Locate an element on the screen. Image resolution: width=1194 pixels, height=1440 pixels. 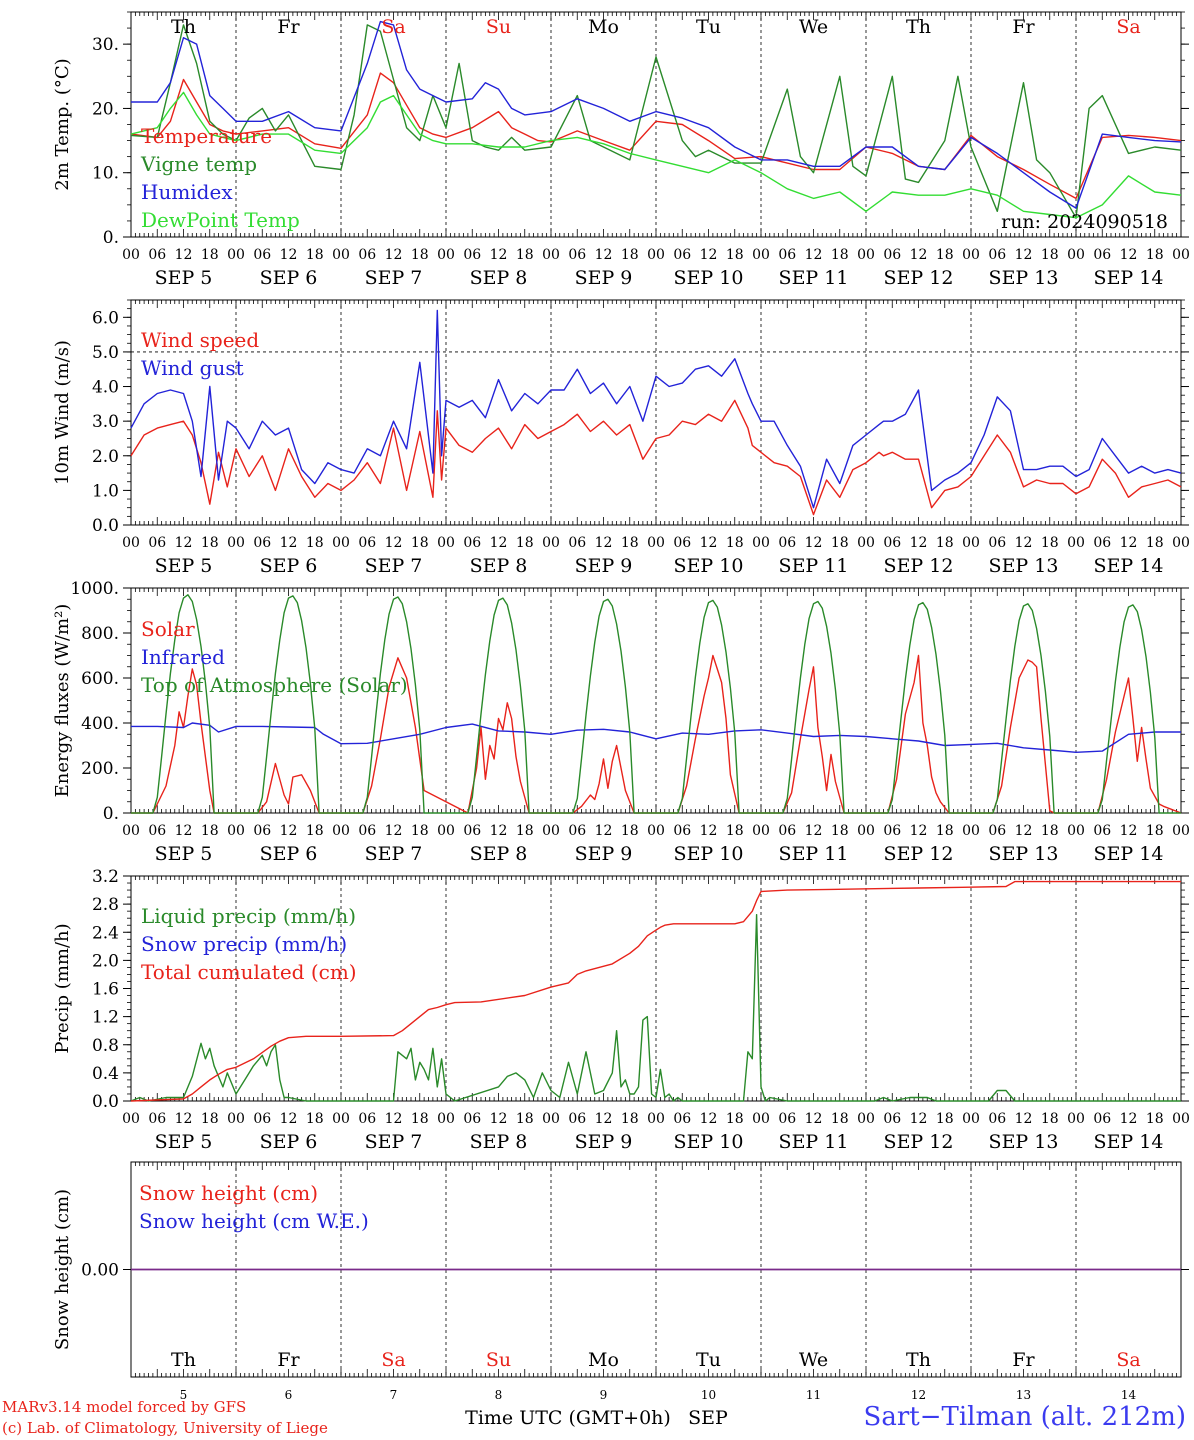
y-tick-label: 3.0 is located at coordinates (105, 422).